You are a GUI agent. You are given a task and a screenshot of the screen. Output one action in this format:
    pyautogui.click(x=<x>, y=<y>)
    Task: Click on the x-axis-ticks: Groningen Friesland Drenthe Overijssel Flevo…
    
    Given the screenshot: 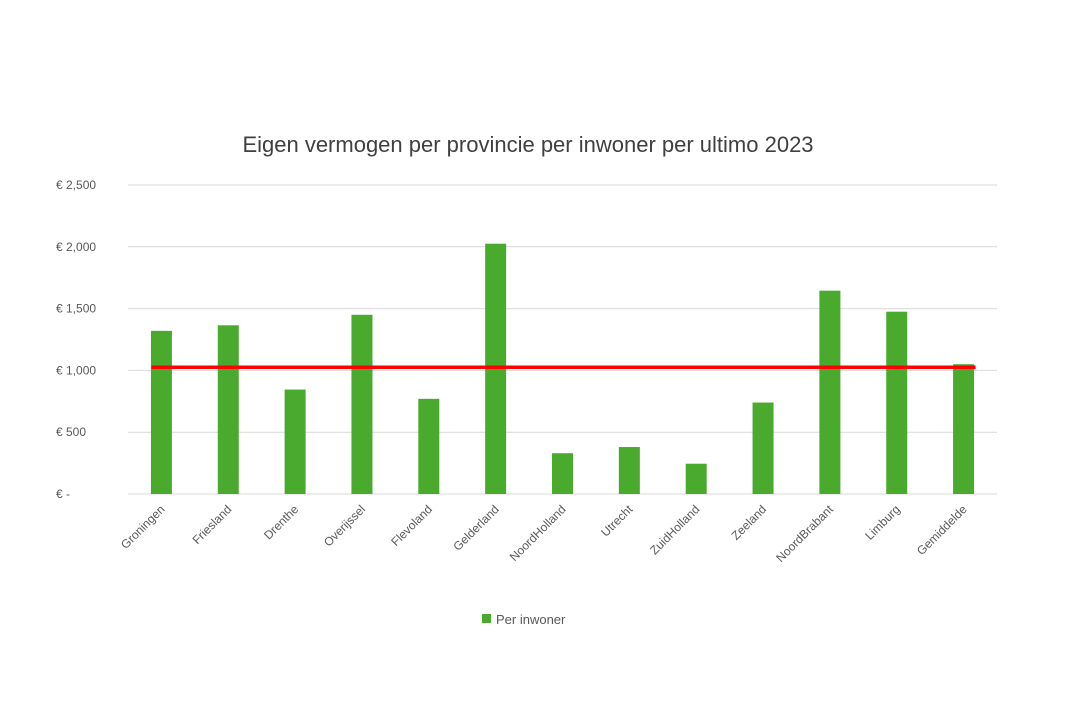 What is the action you would take?
    pyautogui.click(x=544, y=533)
    